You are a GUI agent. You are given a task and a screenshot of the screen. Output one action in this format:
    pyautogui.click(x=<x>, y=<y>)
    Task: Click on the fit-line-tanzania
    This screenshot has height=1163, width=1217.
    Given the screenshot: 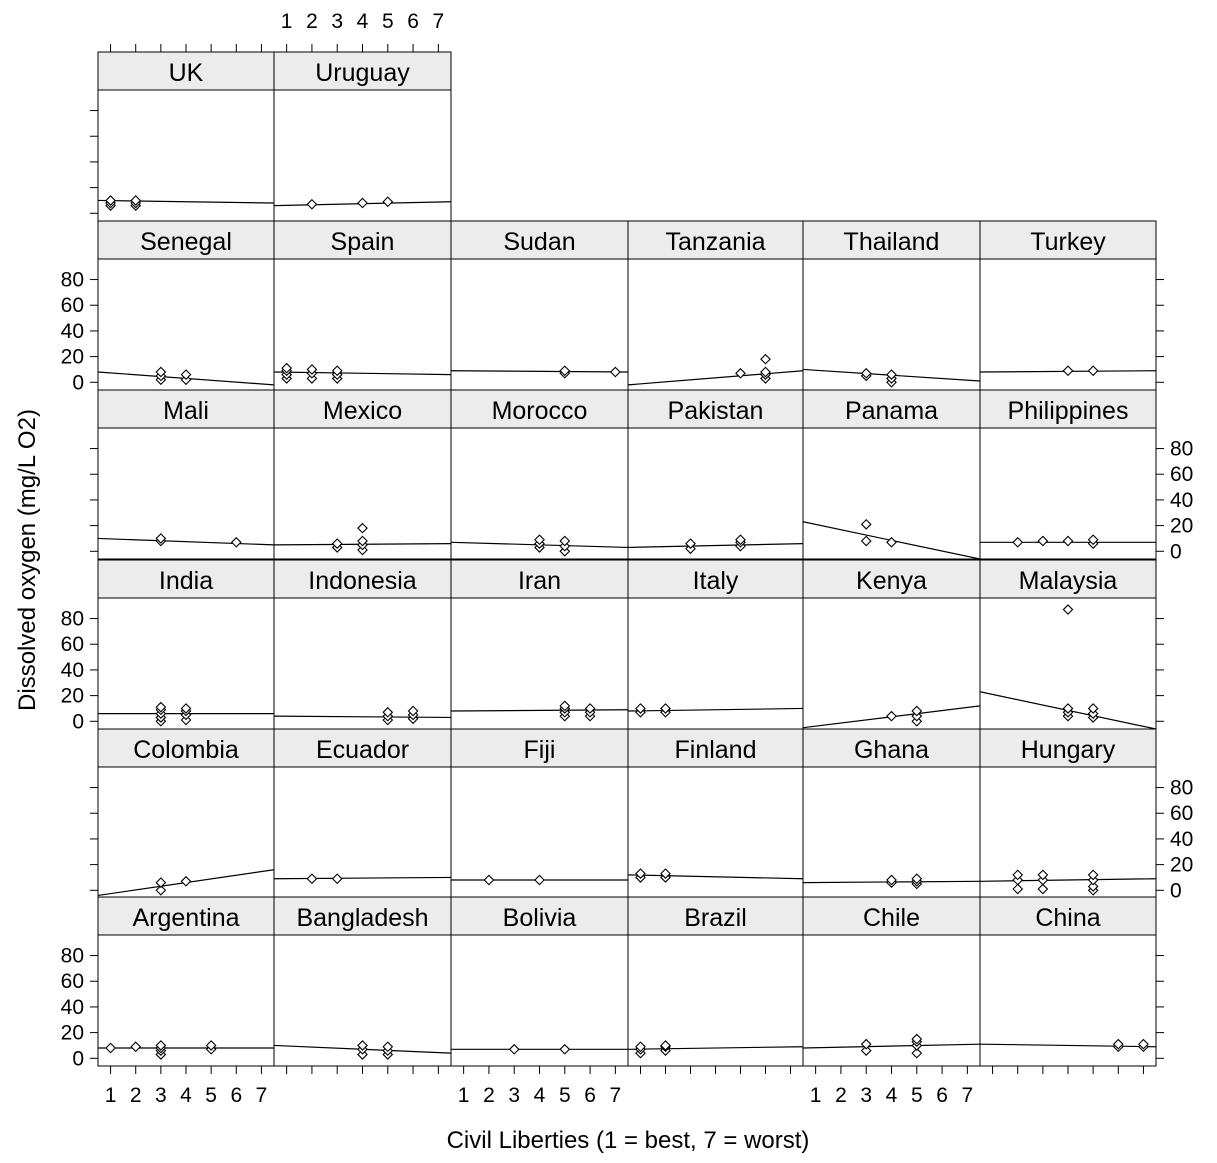 What is the action you would take?
    pyautogui.click(x=715, y=378)
    